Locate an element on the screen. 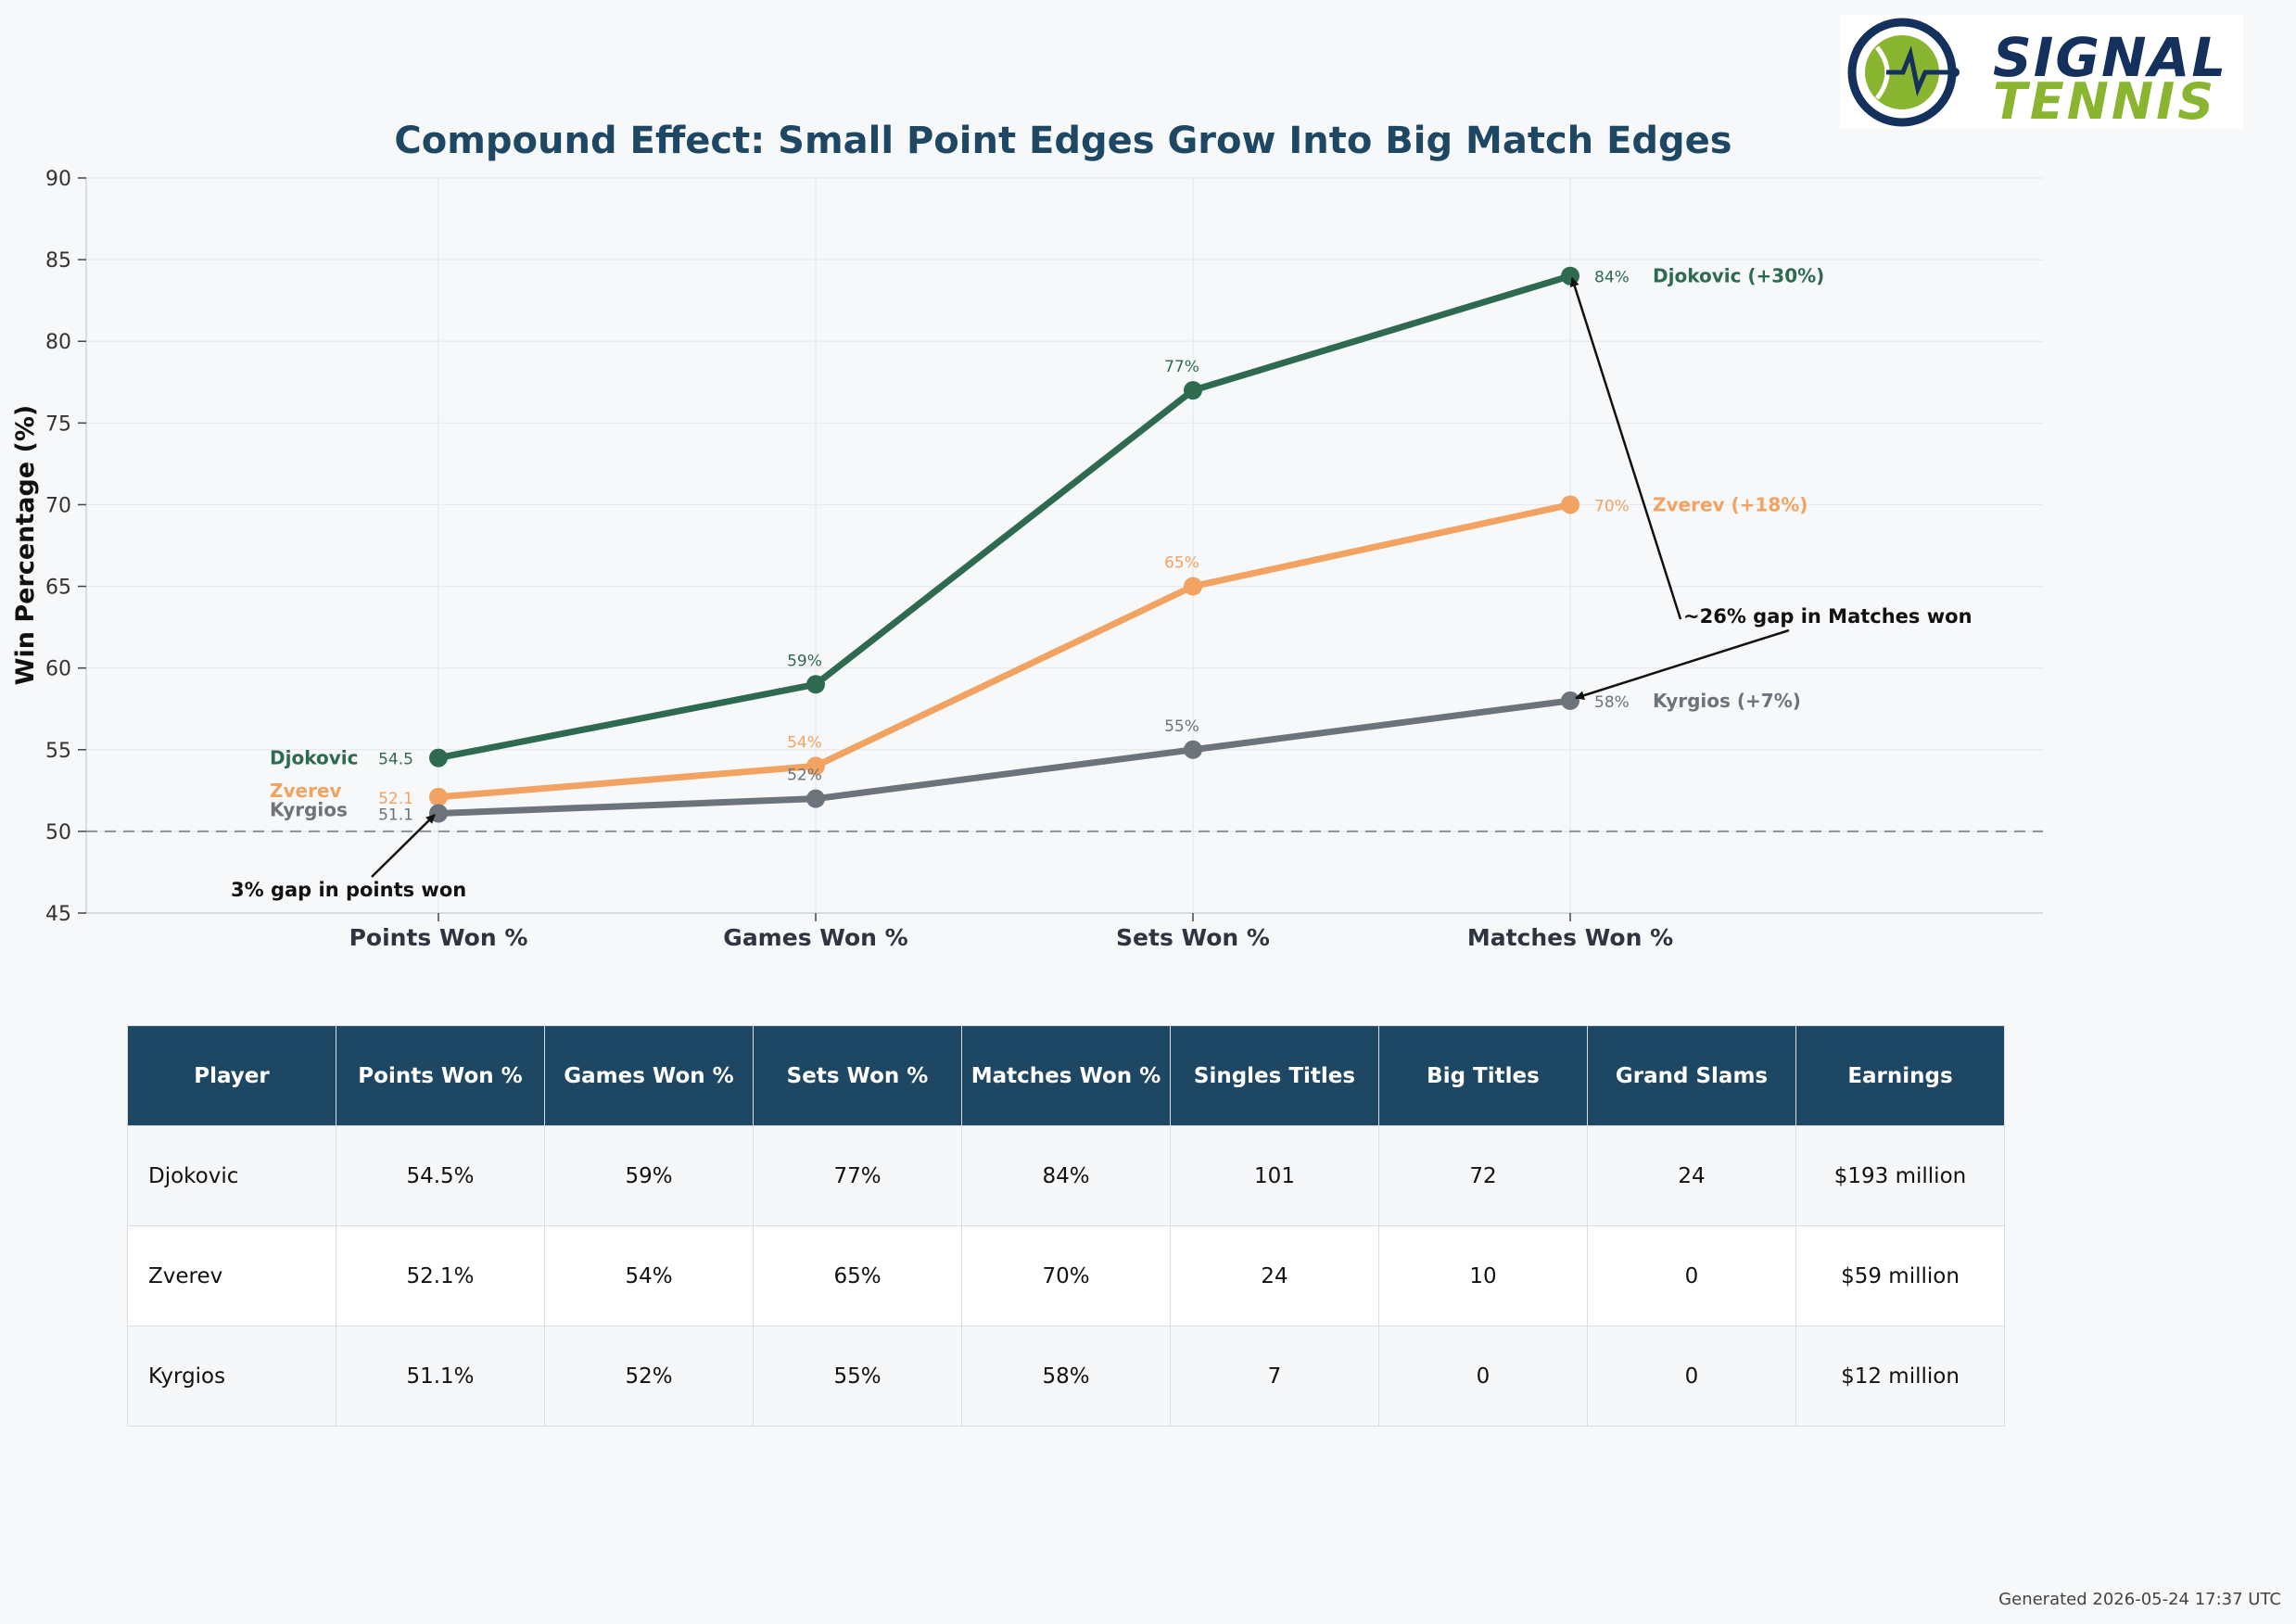 Image resolution: width=2296 pixels, height=1624 pixels. table-row: Zverev 52.1% 54% 65% 70% 24 10 0 $59 million is located at coordinates (1066, 1275).